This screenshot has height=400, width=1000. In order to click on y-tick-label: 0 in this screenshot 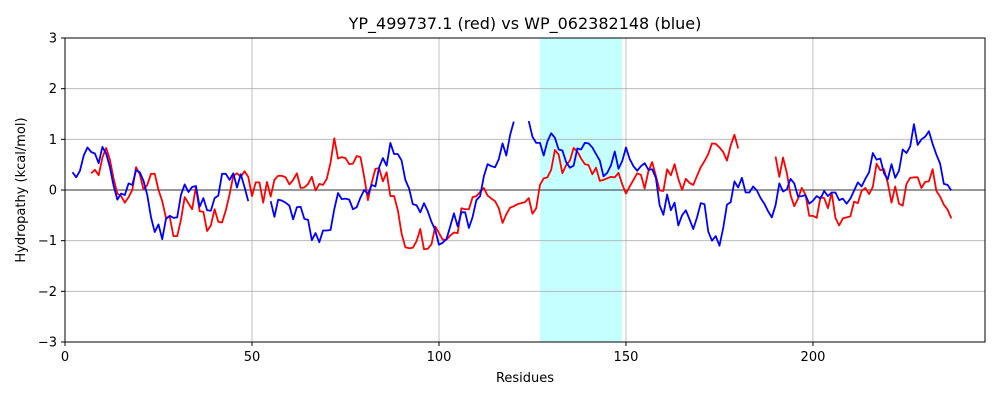, I will do `click(53, 191)`.